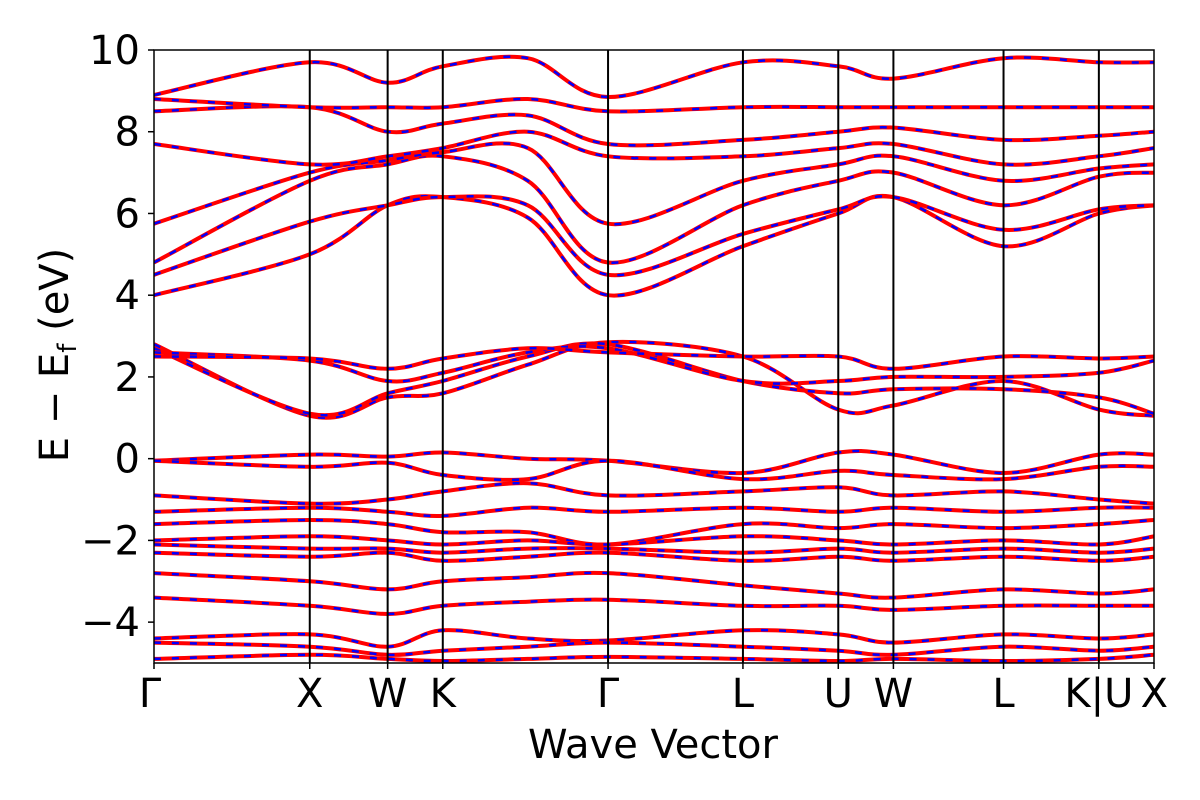  I want to click on y-tick-label-4: 4, so click(127, 296).